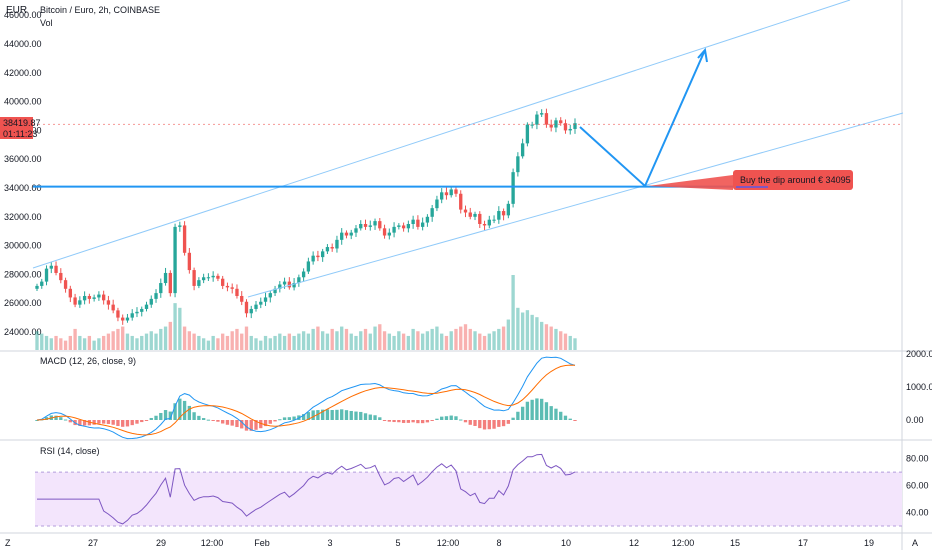 This screenshot has height=555, width=932. I want to click on rsi-tick-label: 40.00, so click(917, 513).